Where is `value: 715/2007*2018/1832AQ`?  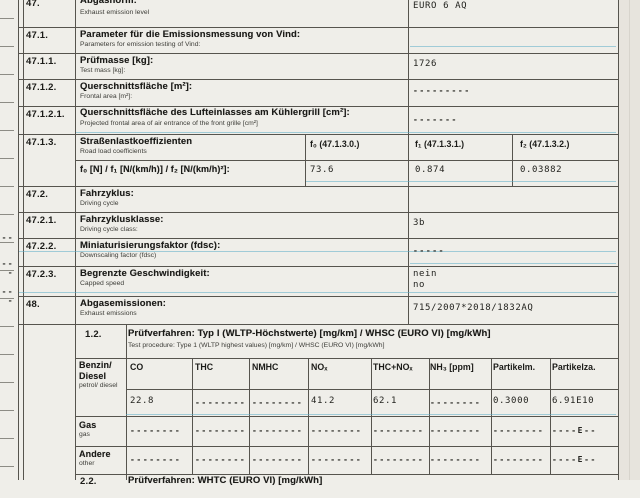 value: 715/2007*2018/1832AQ is located at coordinates (473, 308).